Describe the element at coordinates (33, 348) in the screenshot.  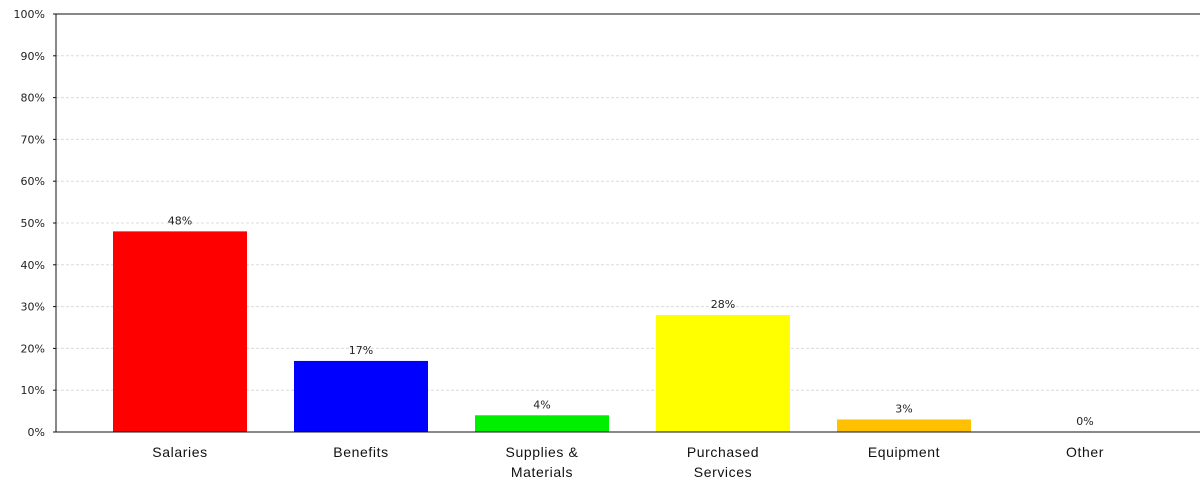
I see `y-tick-label: 20%` at that location.